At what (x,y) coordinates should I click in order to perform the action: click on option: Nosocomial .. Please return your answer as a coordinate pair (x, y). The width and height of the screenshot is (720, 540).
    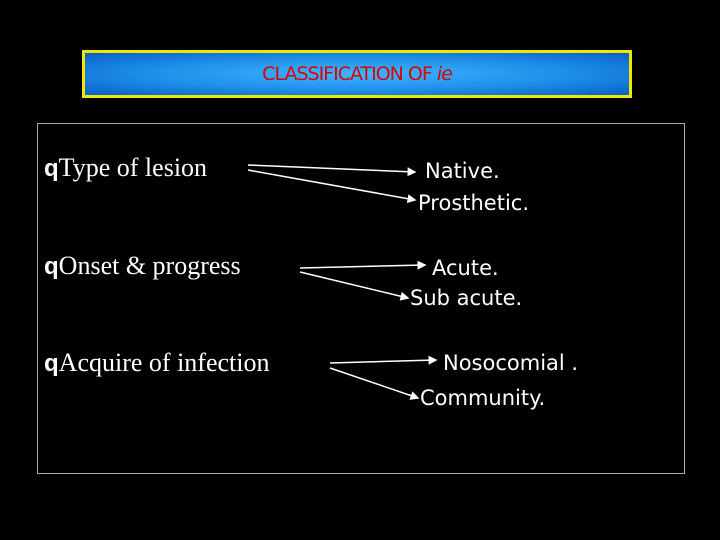
    Looking at the image, I should click on (511, 363).